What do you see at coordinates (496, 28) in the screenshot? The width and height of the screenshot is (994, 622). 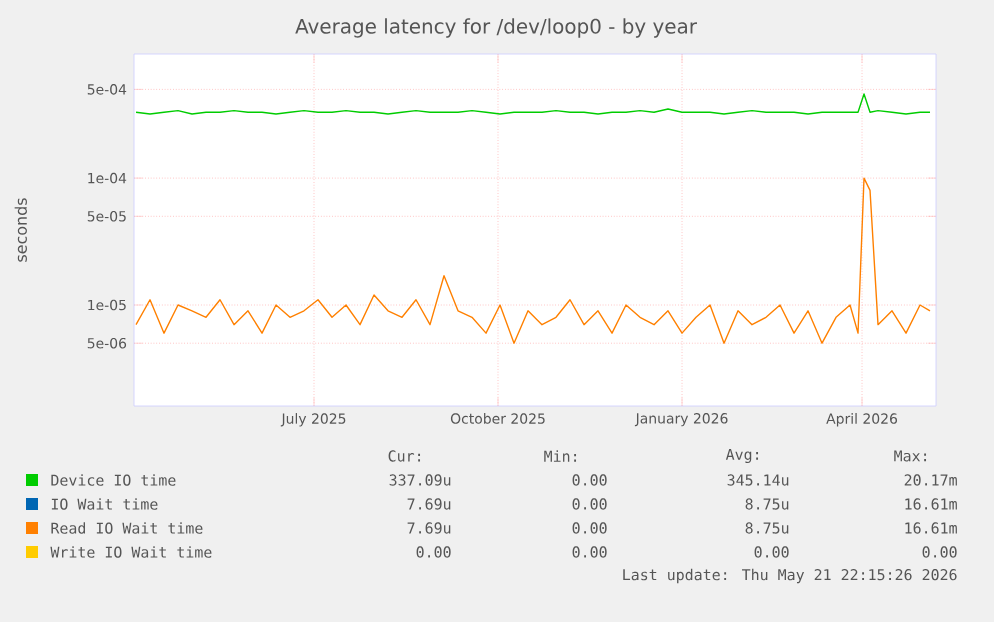 I see `chart-title: Average latency for /dev/loop0 - by year` at bounding box center [496, 28].